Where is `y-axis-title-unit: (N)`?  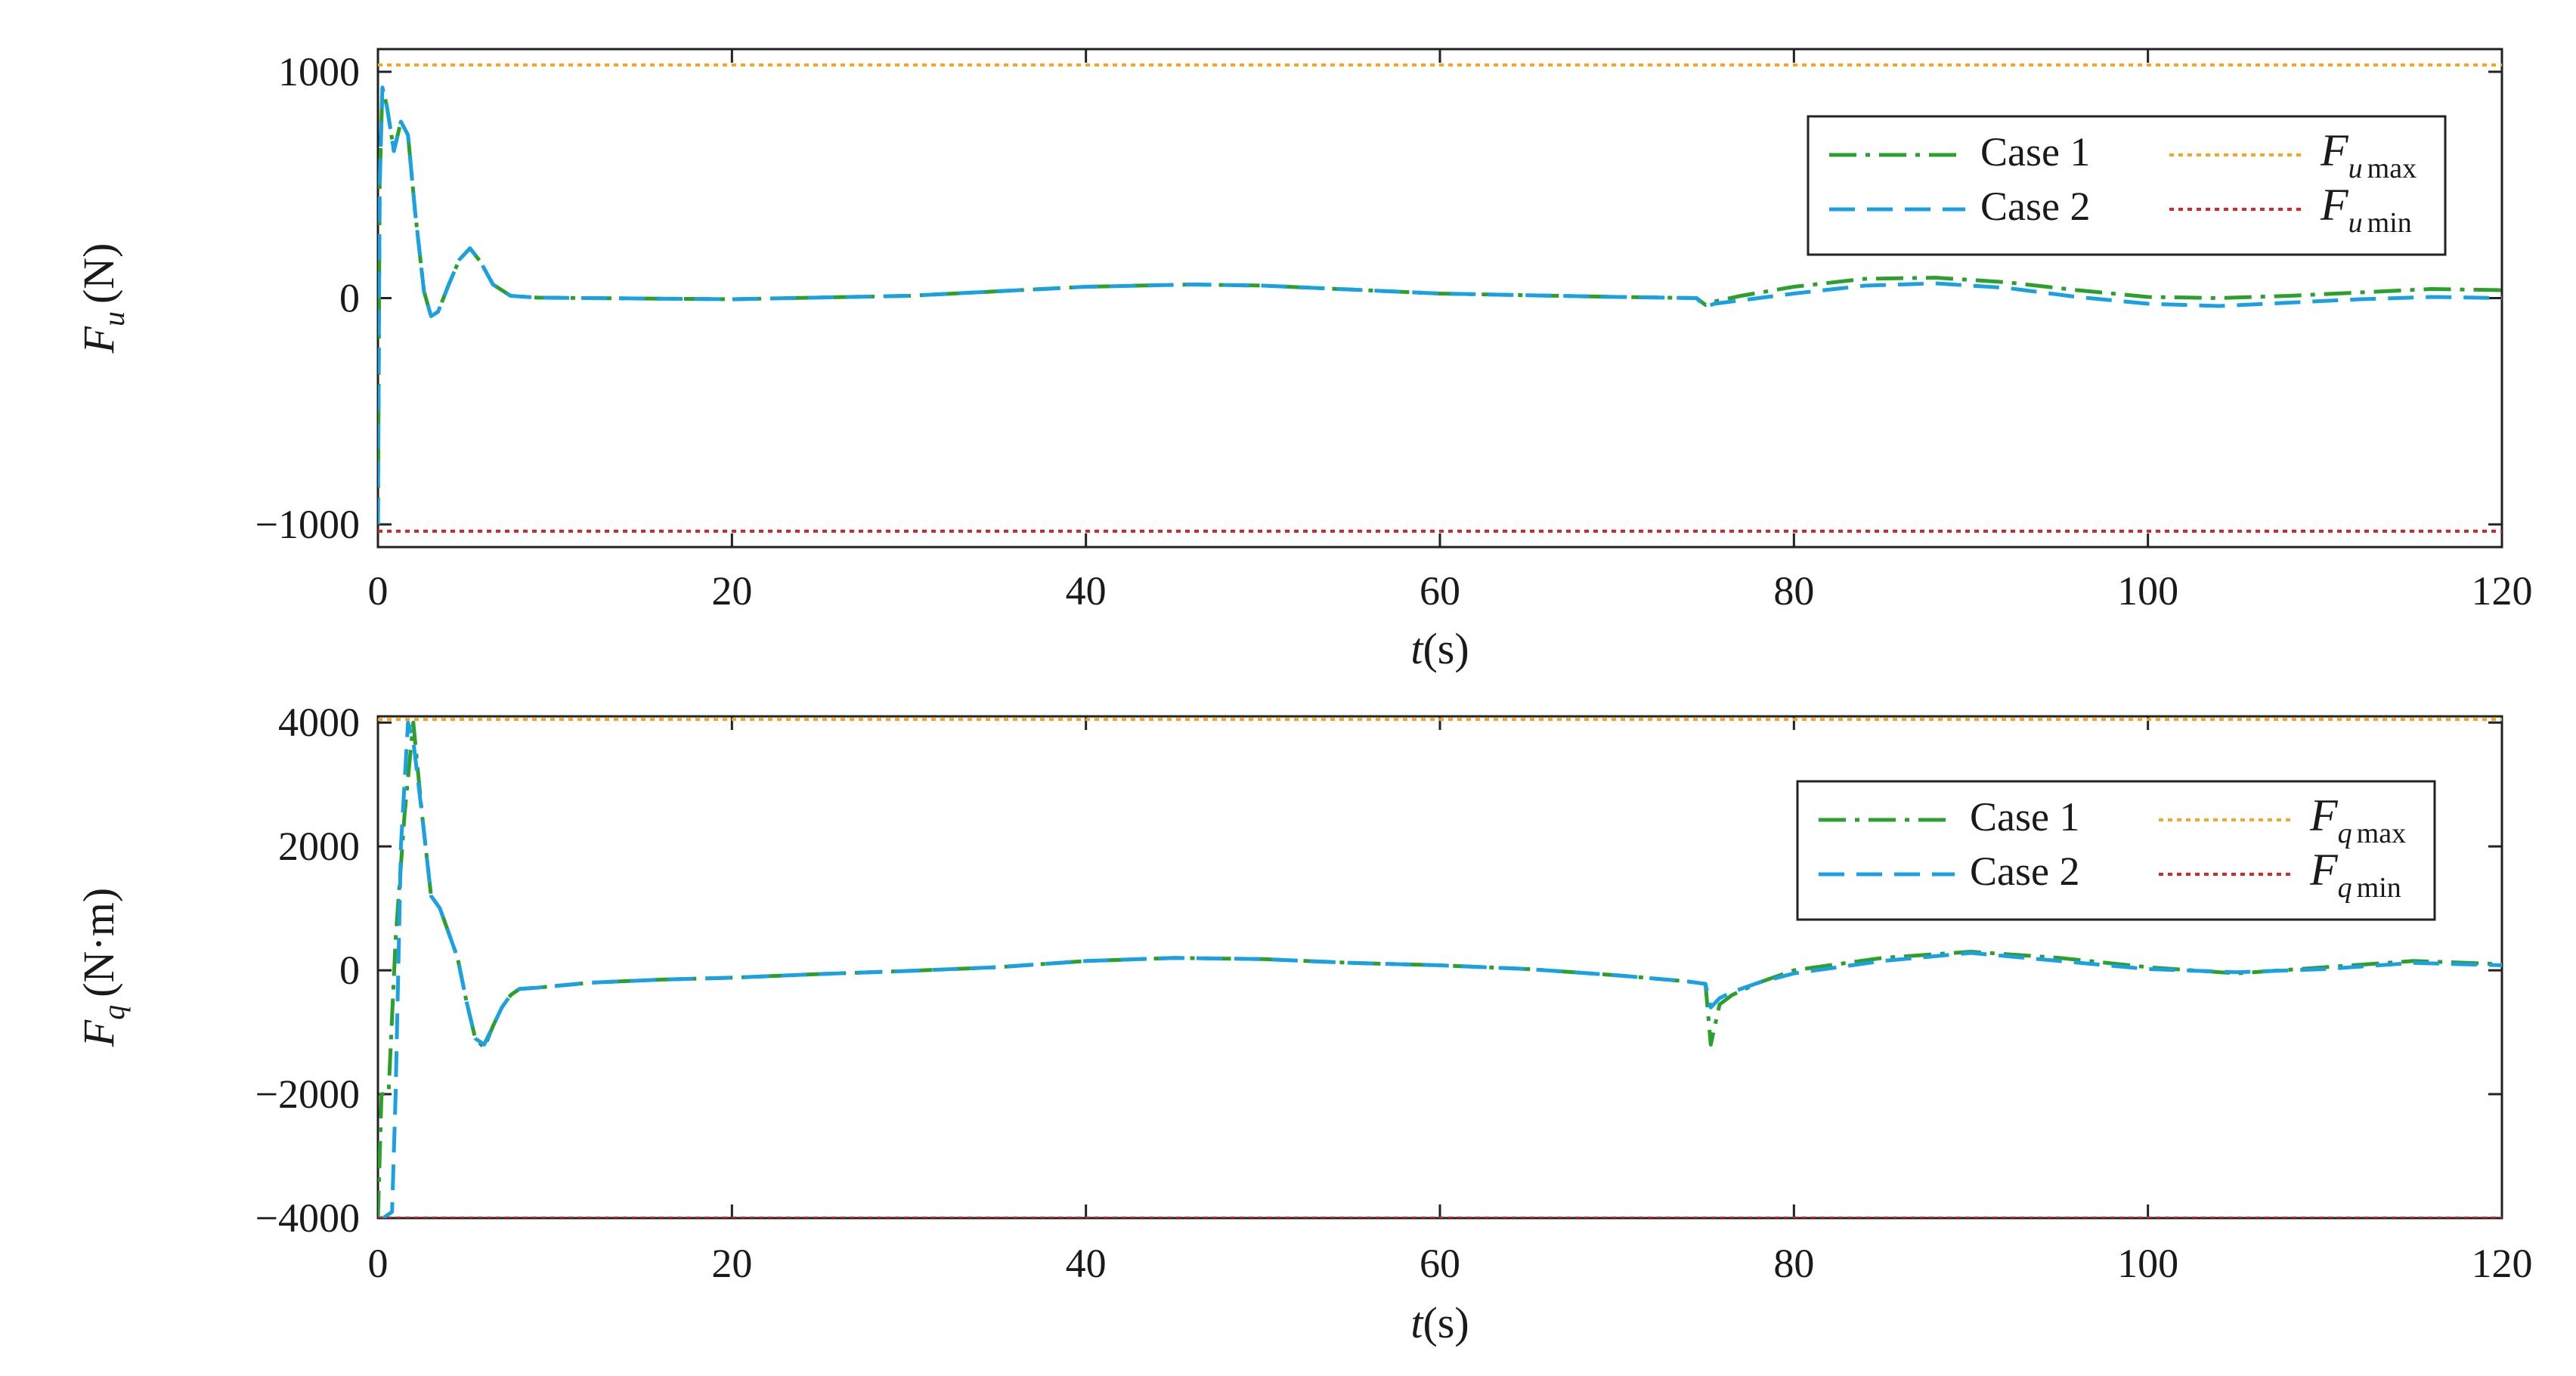
y-axis-title-unit: (N) is located at coordinates (99, 274).